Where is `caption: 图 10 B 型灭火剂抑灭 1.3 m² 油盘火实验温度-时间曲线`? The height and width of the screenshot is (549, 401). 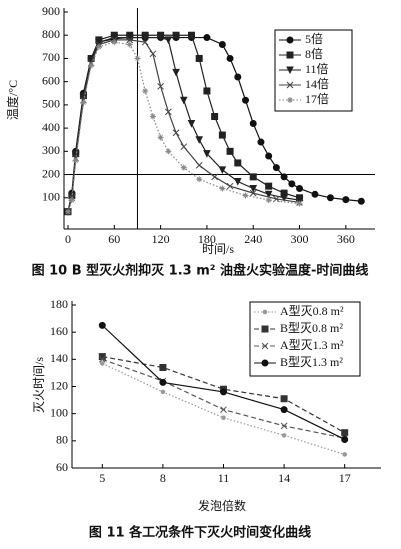 caption: 图 10 B 型灭火剂抑灭 1.3 m² 油盘火实验温度-时间曲线 is located at coordinates (200, 271).